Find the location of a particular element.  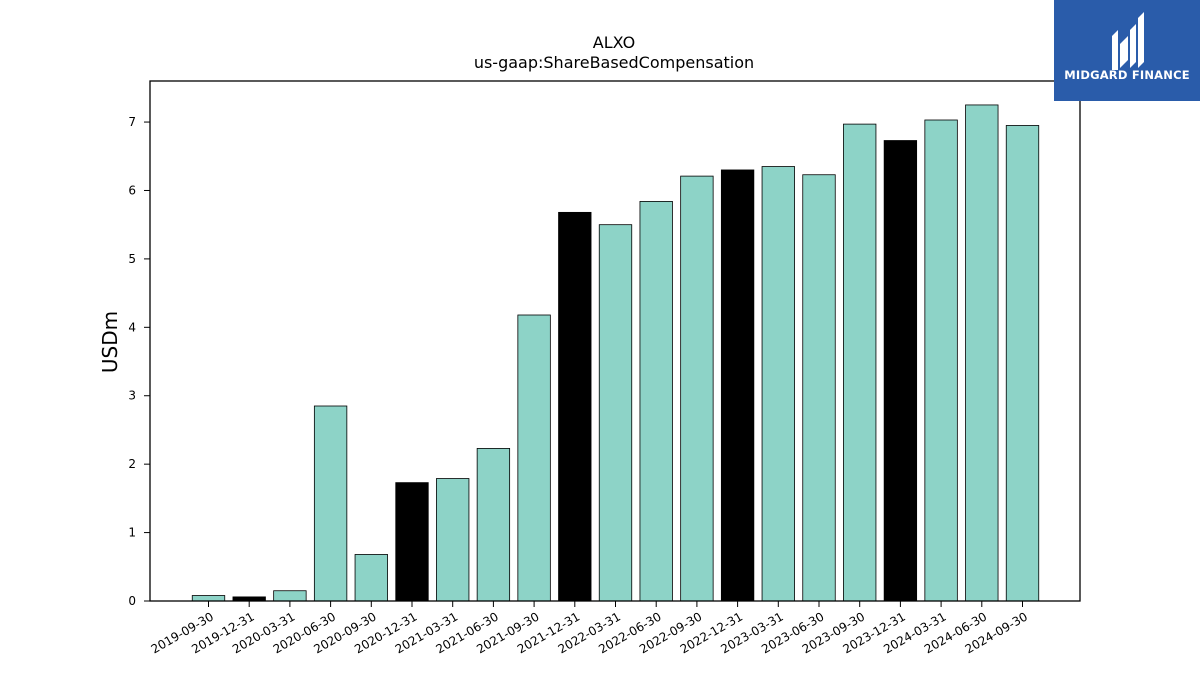

y-tick-label: 0 is located at coordinates (132, 601).